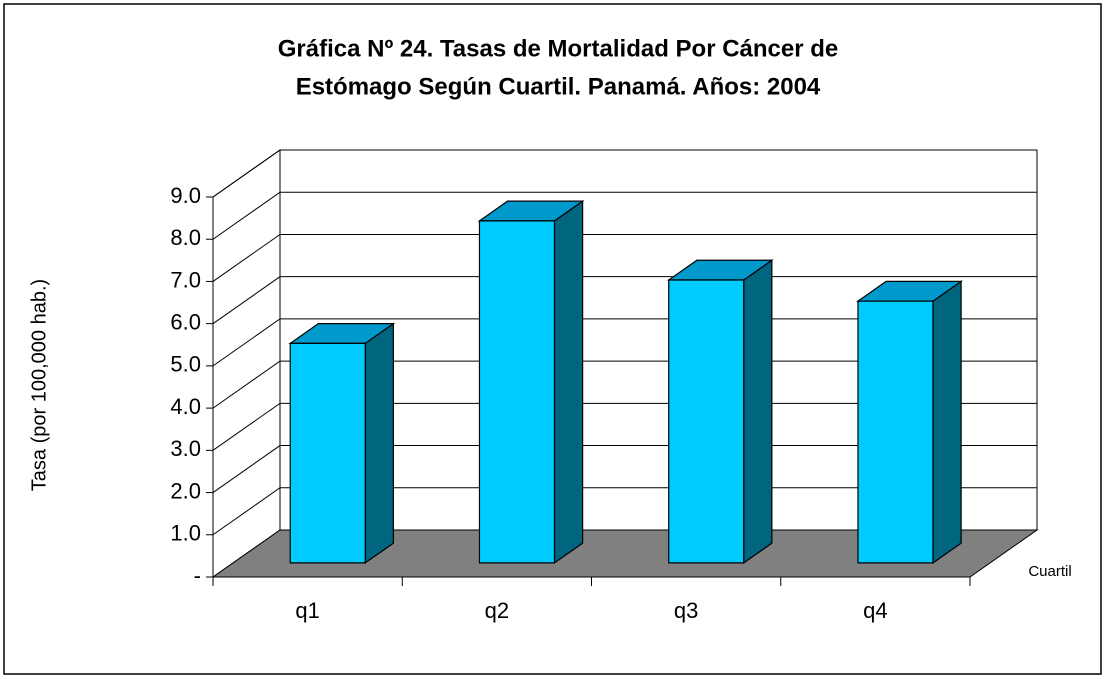 The width and height of the screenshot is (1106, 679). Describe the element at coordinates (185, 237) in the screenshot. I see `y-tick-label: 8.0` at that location.